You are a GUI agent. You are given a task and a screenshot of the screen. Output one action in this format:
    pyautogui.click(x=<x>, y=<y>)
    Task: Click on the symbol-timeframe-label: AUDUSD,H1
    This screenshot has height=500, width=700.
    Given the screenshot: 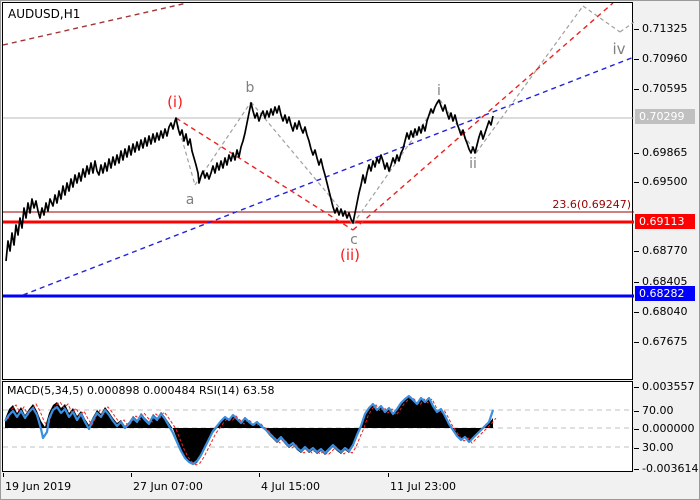 What is the action you would take?
    pyautogui.click(x=44, y=14)
    